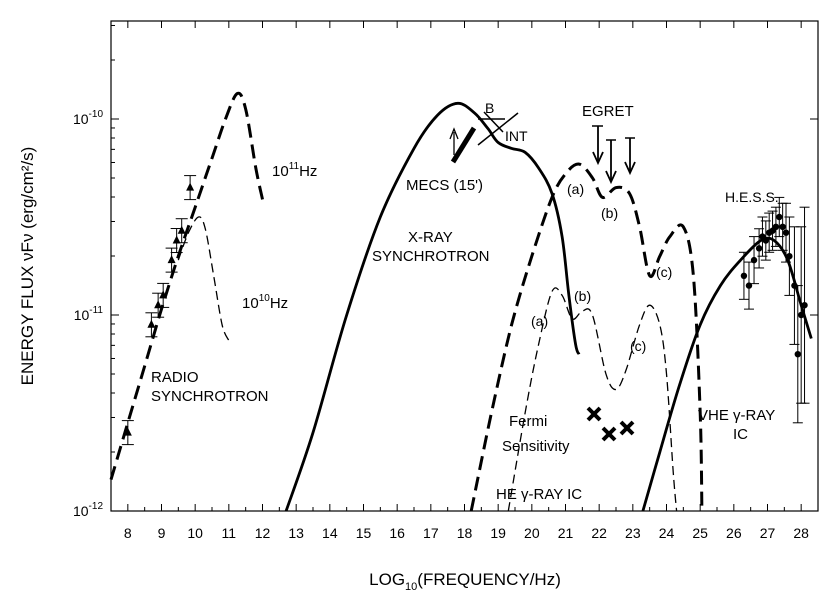 The image size is (830, 609). What do you see at coordinates (296, 533) in the screenshot?
I see `x-tick-label: 13` at bounding box center [296, 533].